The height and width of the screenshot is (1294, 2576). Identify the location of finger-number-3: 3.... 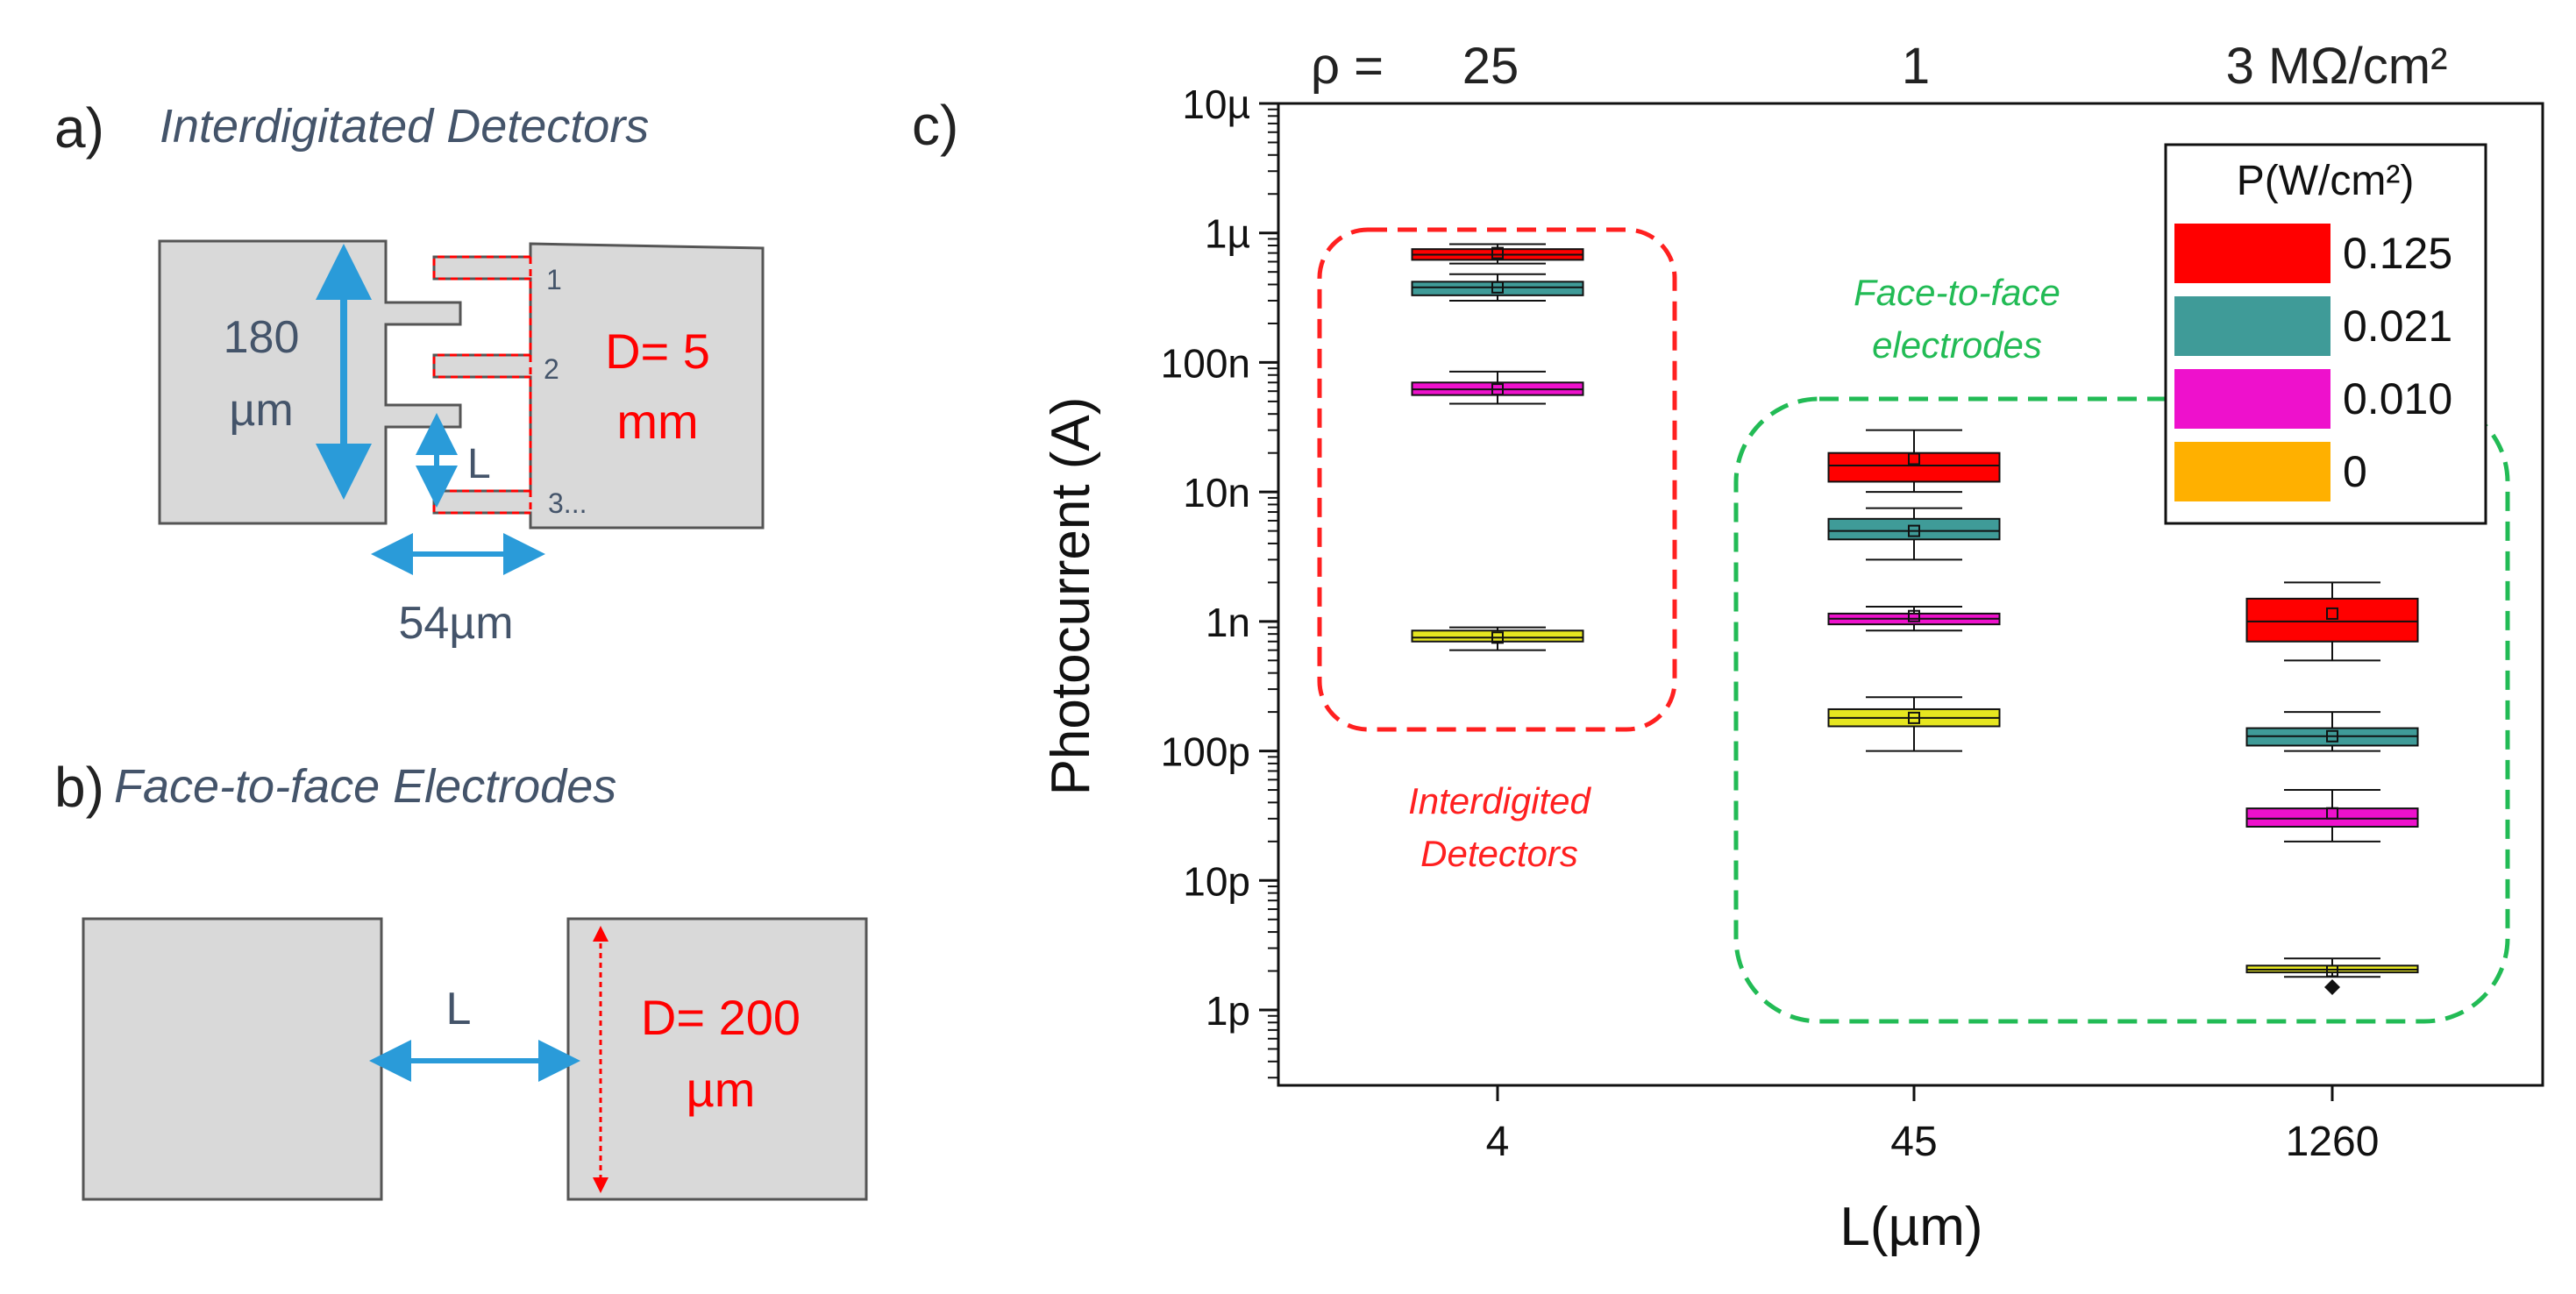
(567, 503).